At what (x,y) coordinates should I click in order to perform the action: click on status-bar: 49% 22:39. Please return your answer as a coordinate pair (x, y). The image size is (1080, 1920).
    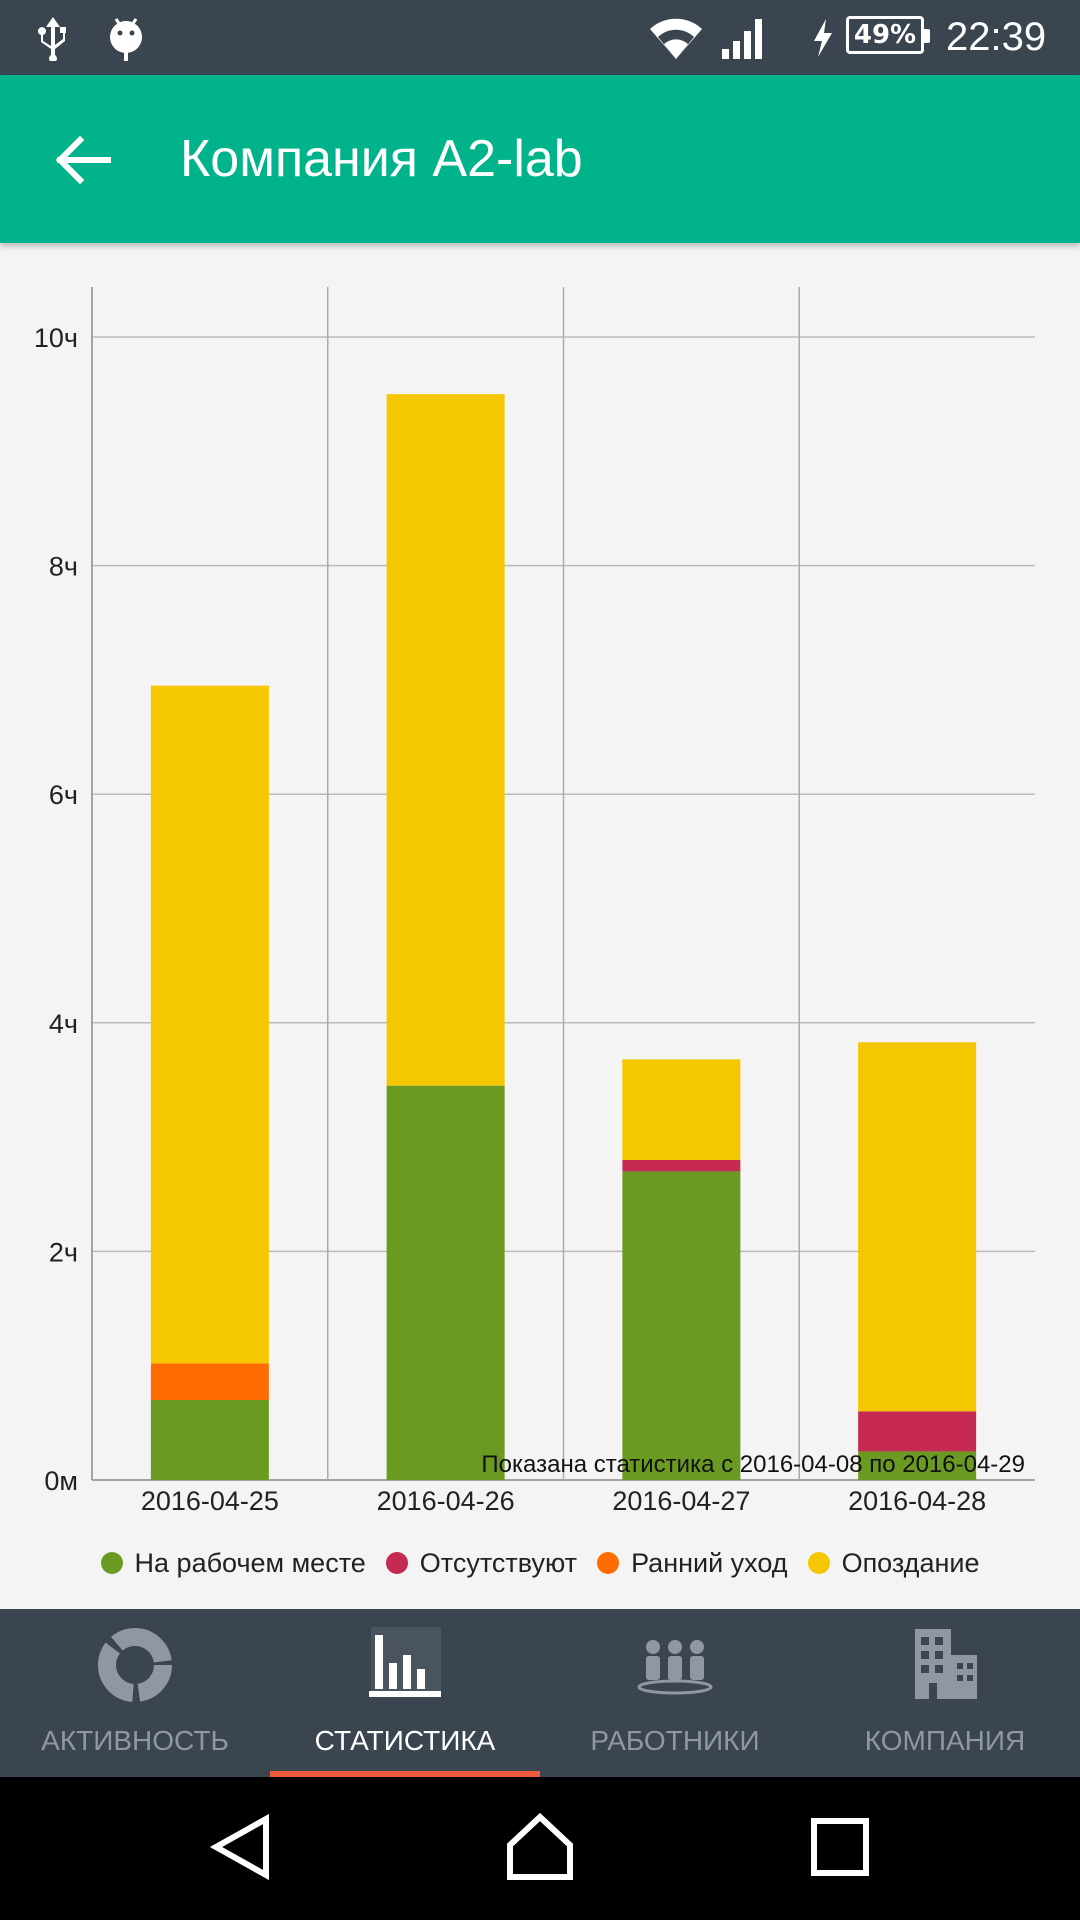
    Looking at the image, I should click on (540, 37).